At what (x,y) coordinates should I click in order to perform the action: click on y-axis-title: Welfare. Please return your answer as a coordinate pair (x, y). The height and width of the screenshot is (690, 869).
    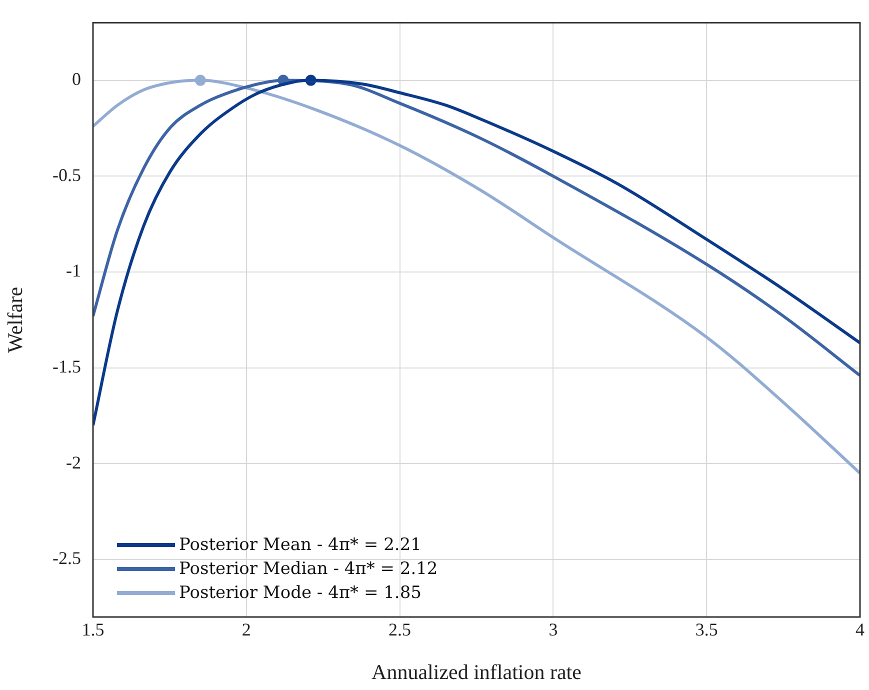
    Looking at the image, I should click on (15, 319).